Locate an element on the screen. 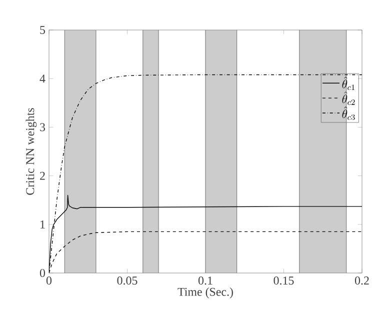  y-axis-title: Critic NN weights is located at coordinates (31, 151).